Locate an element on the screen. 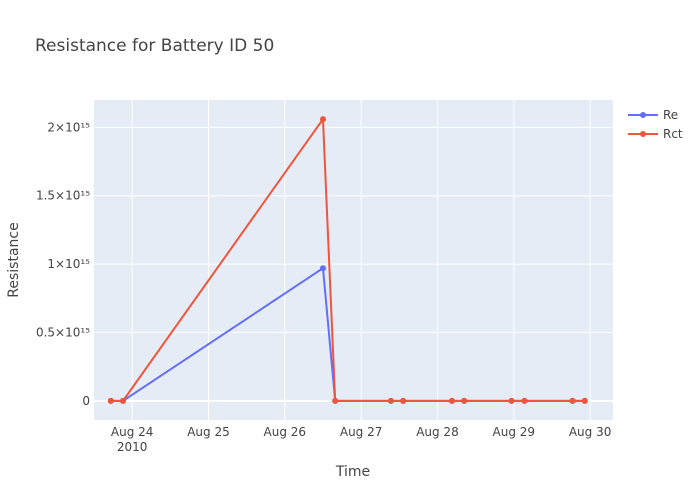 The width and height of the screenshot is (700, 500). legend-label-rct: Rct is located at coordinates (673, 134).